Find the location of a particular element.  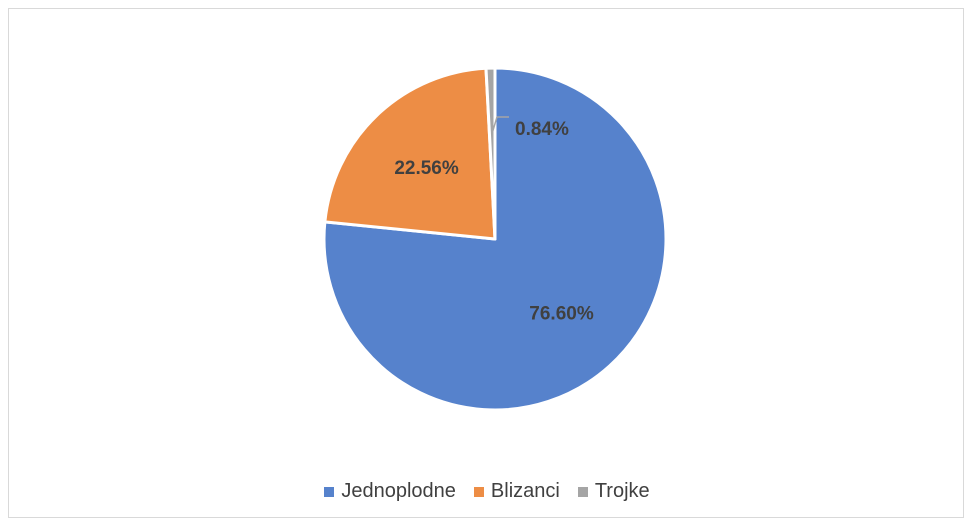

legend-label-trojke: Trojke is located at coordinates (622, 491).